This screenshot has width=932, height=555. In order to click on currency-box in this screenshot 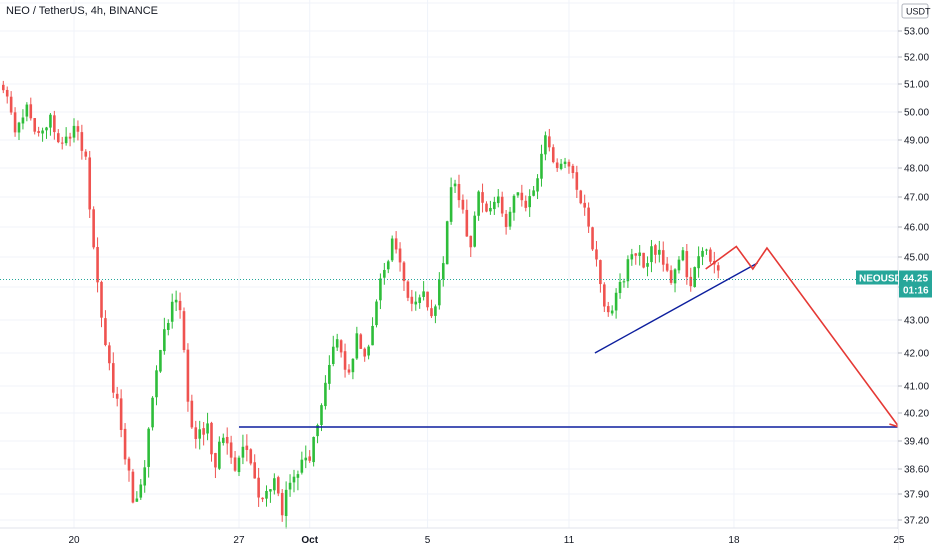, I will do `click(915, 11)`.